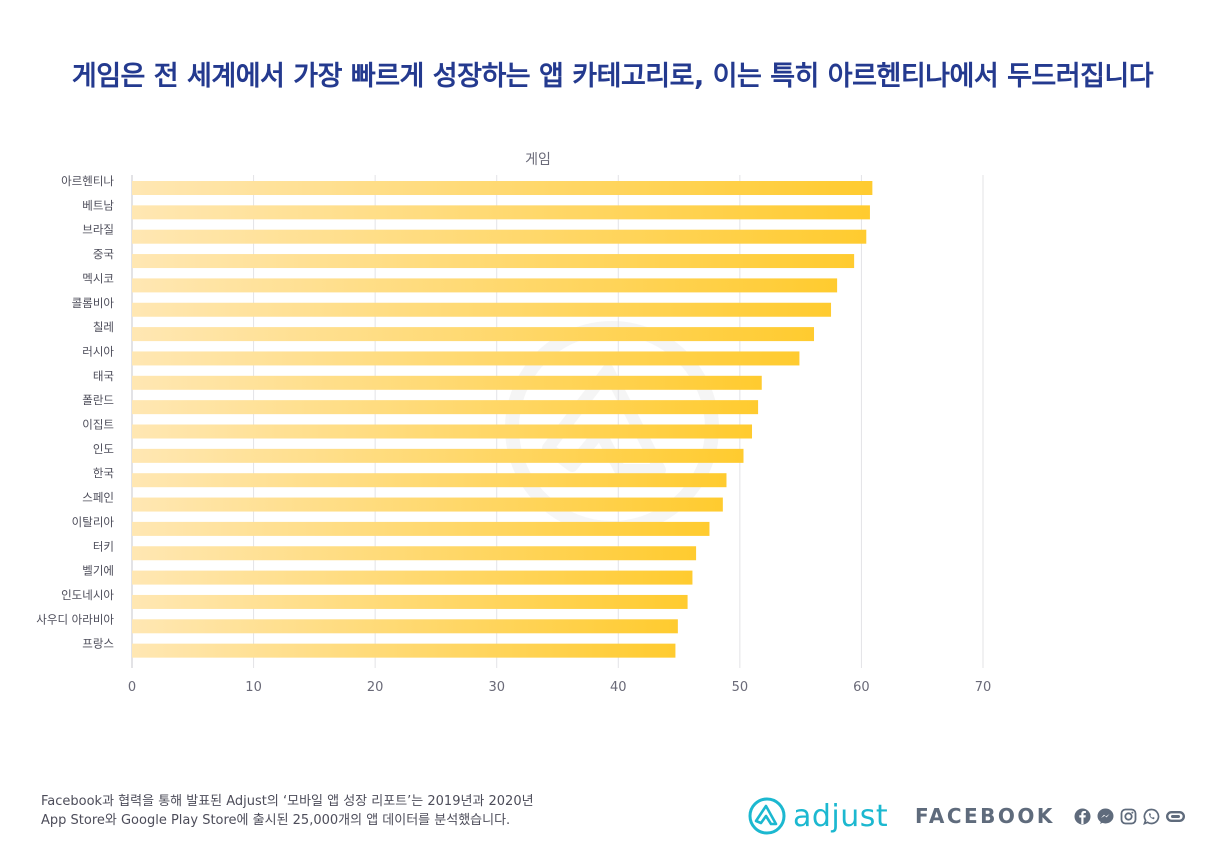 The image size is (1225, 866). Describe the element at coordinates (1082, 818) in the screenshot. I see `facebook-icon` at that location.